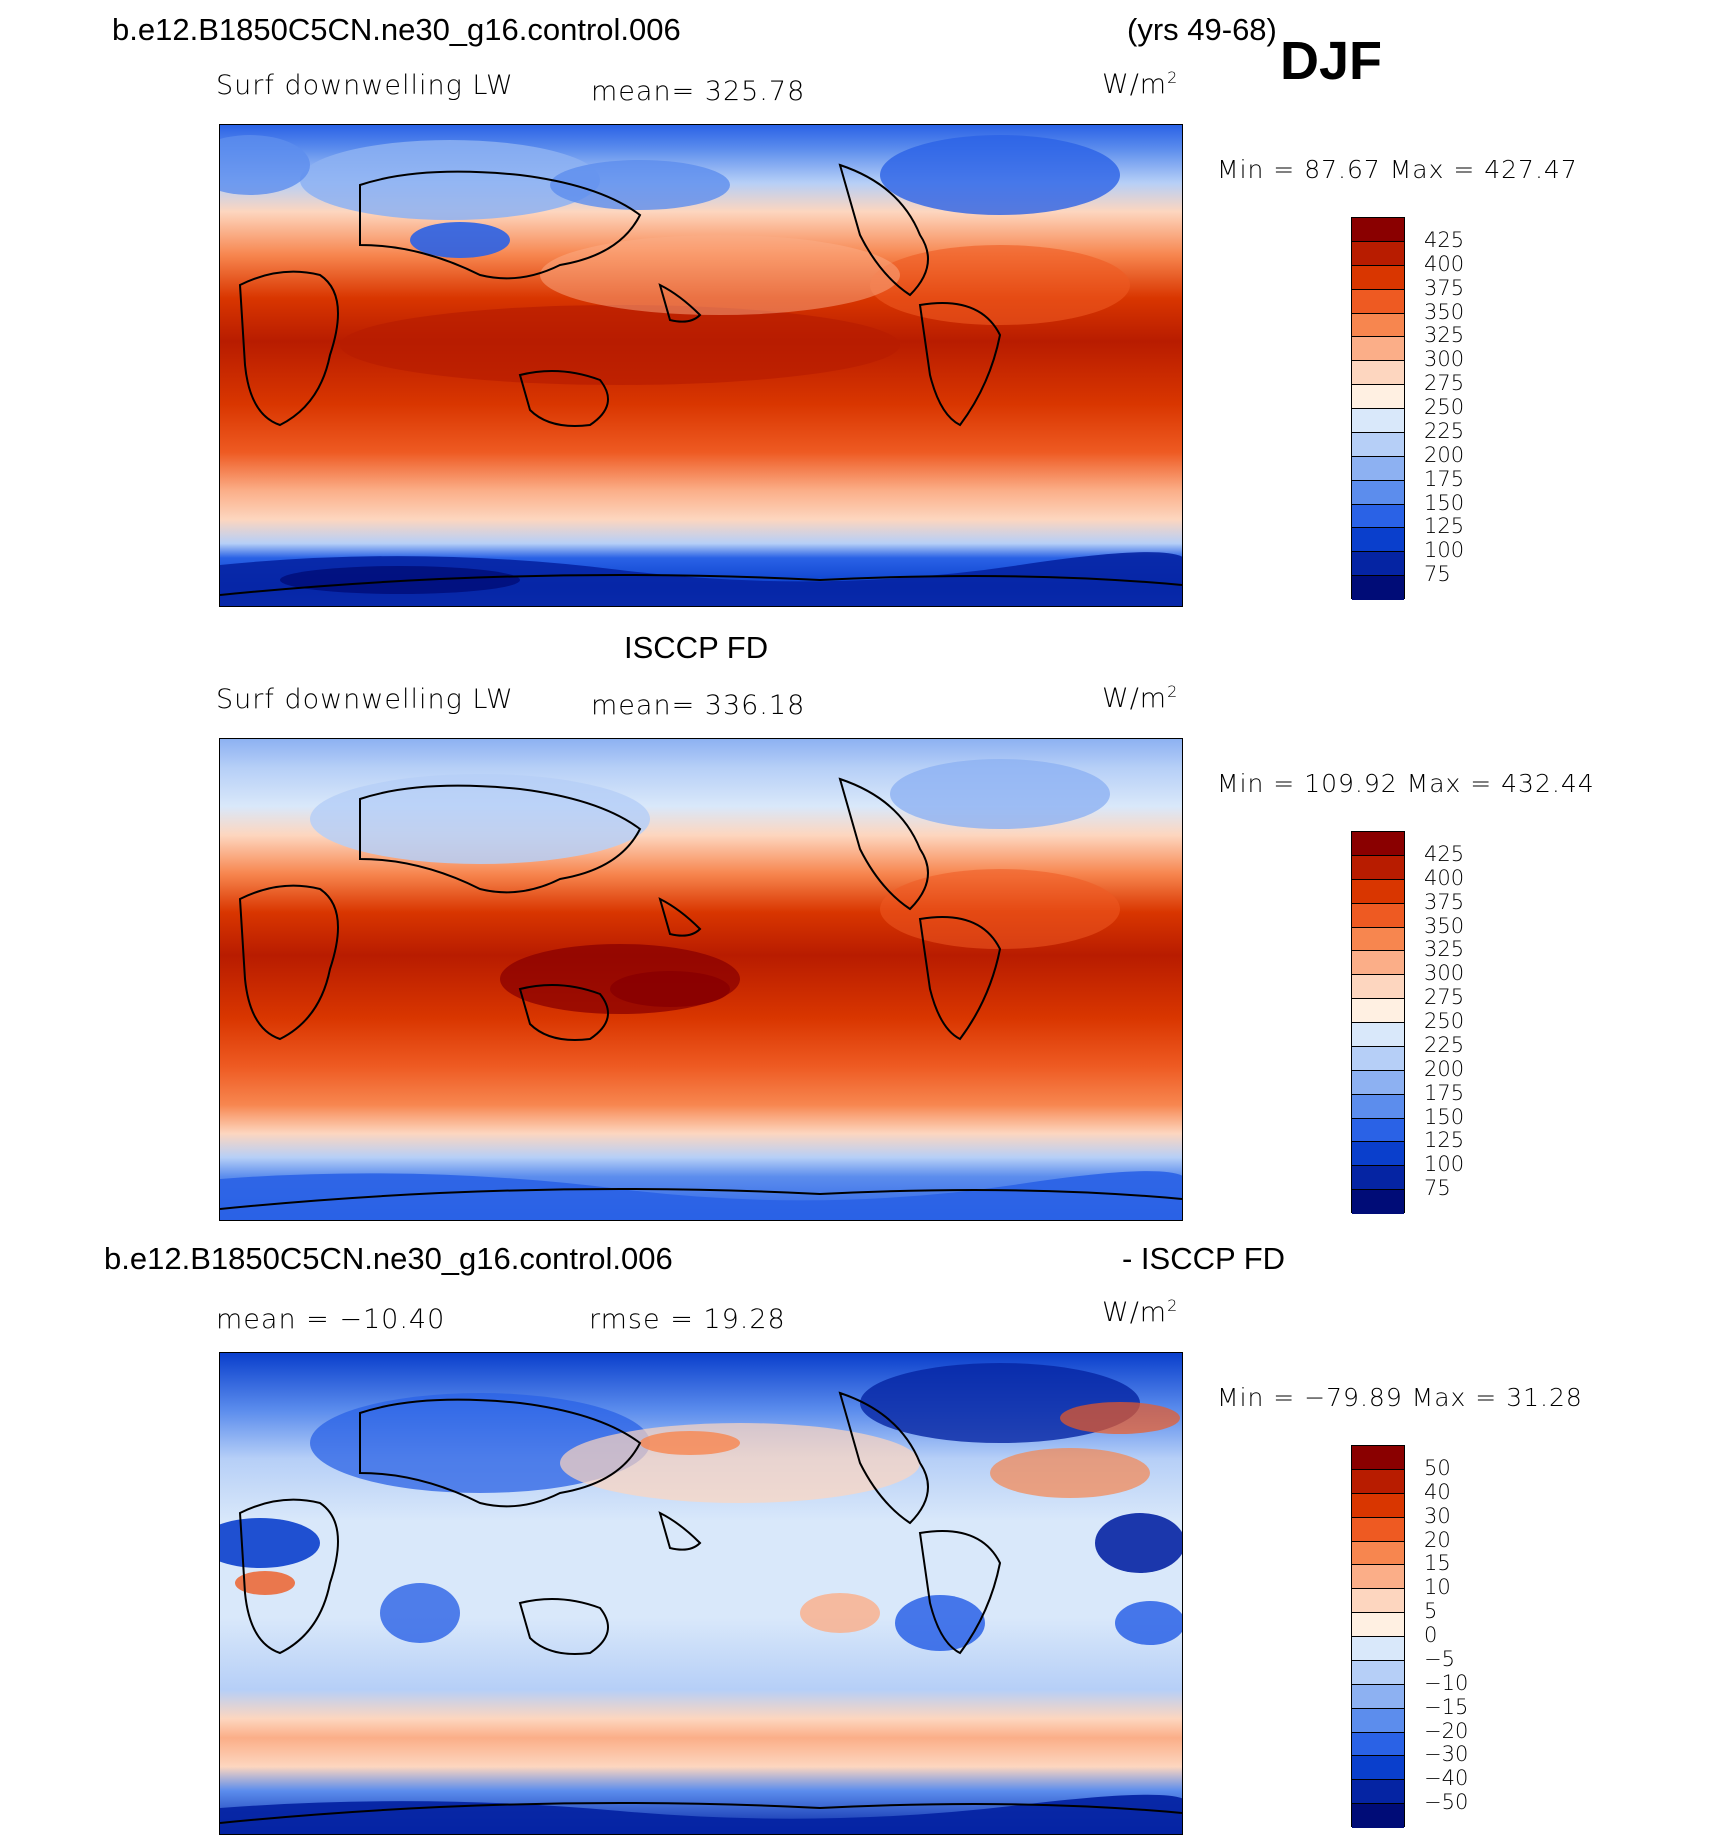 The height and width of the screenshot is (1847, 1710). I want to click on colorbar-tick-label: 5, so click(1431, 1611).